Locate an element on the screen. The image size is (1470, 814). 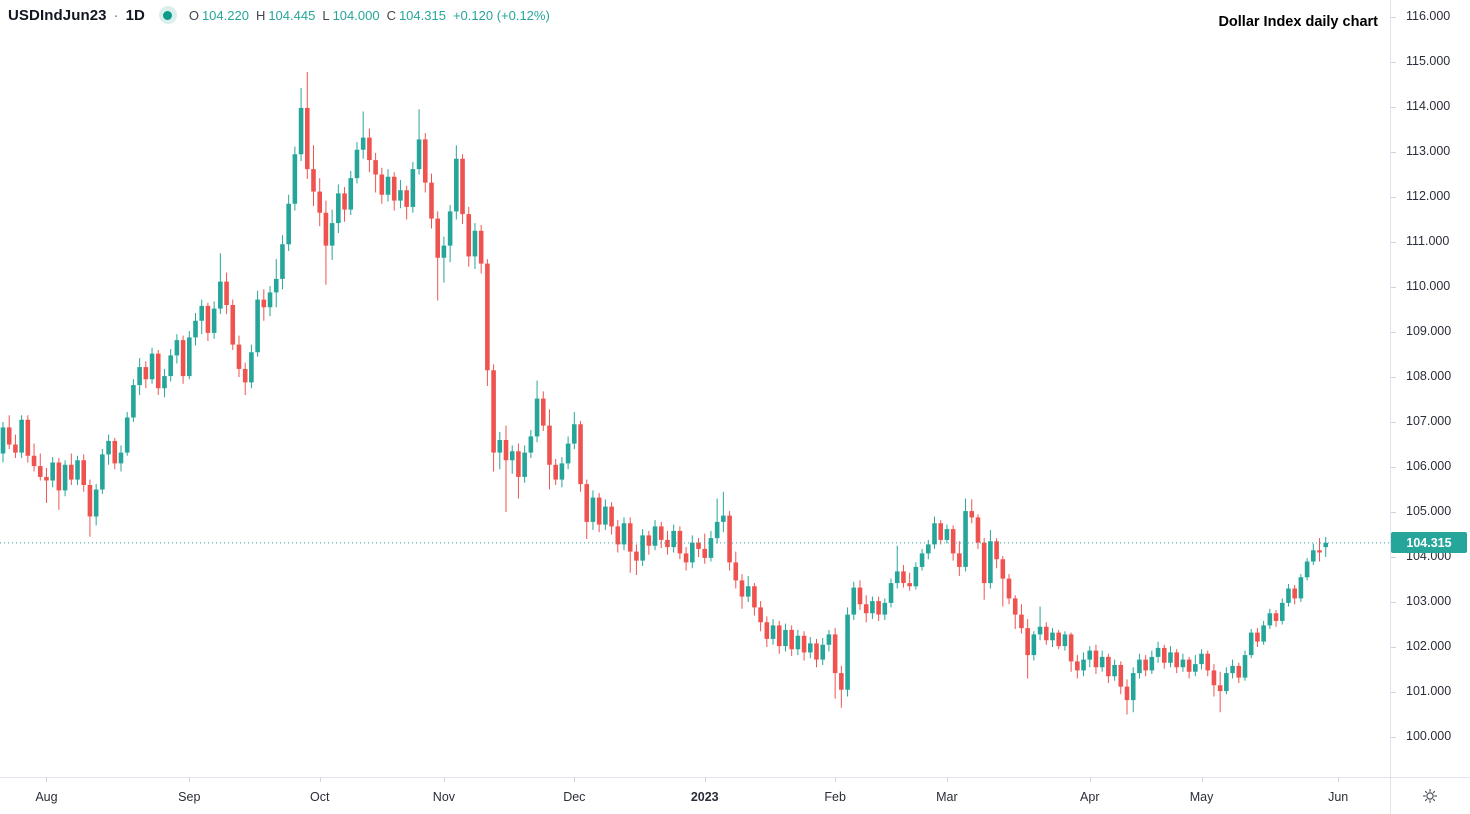
last-price-value: 104.315 is located at coordinates (1429, 542).